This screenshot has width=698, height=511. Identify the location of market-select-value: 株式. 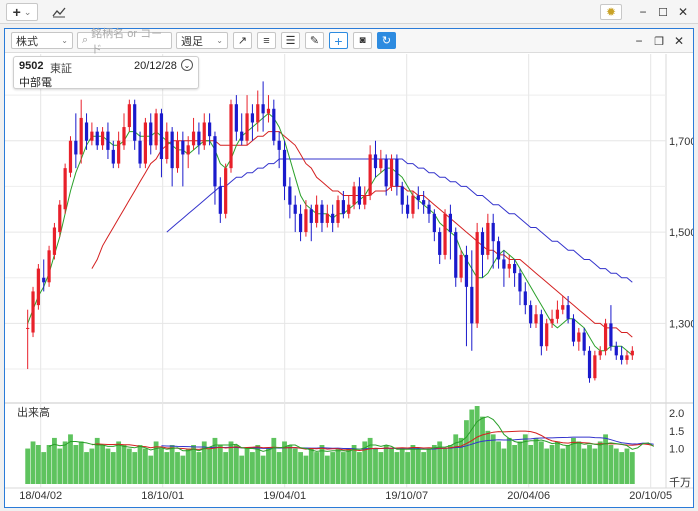
(27, 41).